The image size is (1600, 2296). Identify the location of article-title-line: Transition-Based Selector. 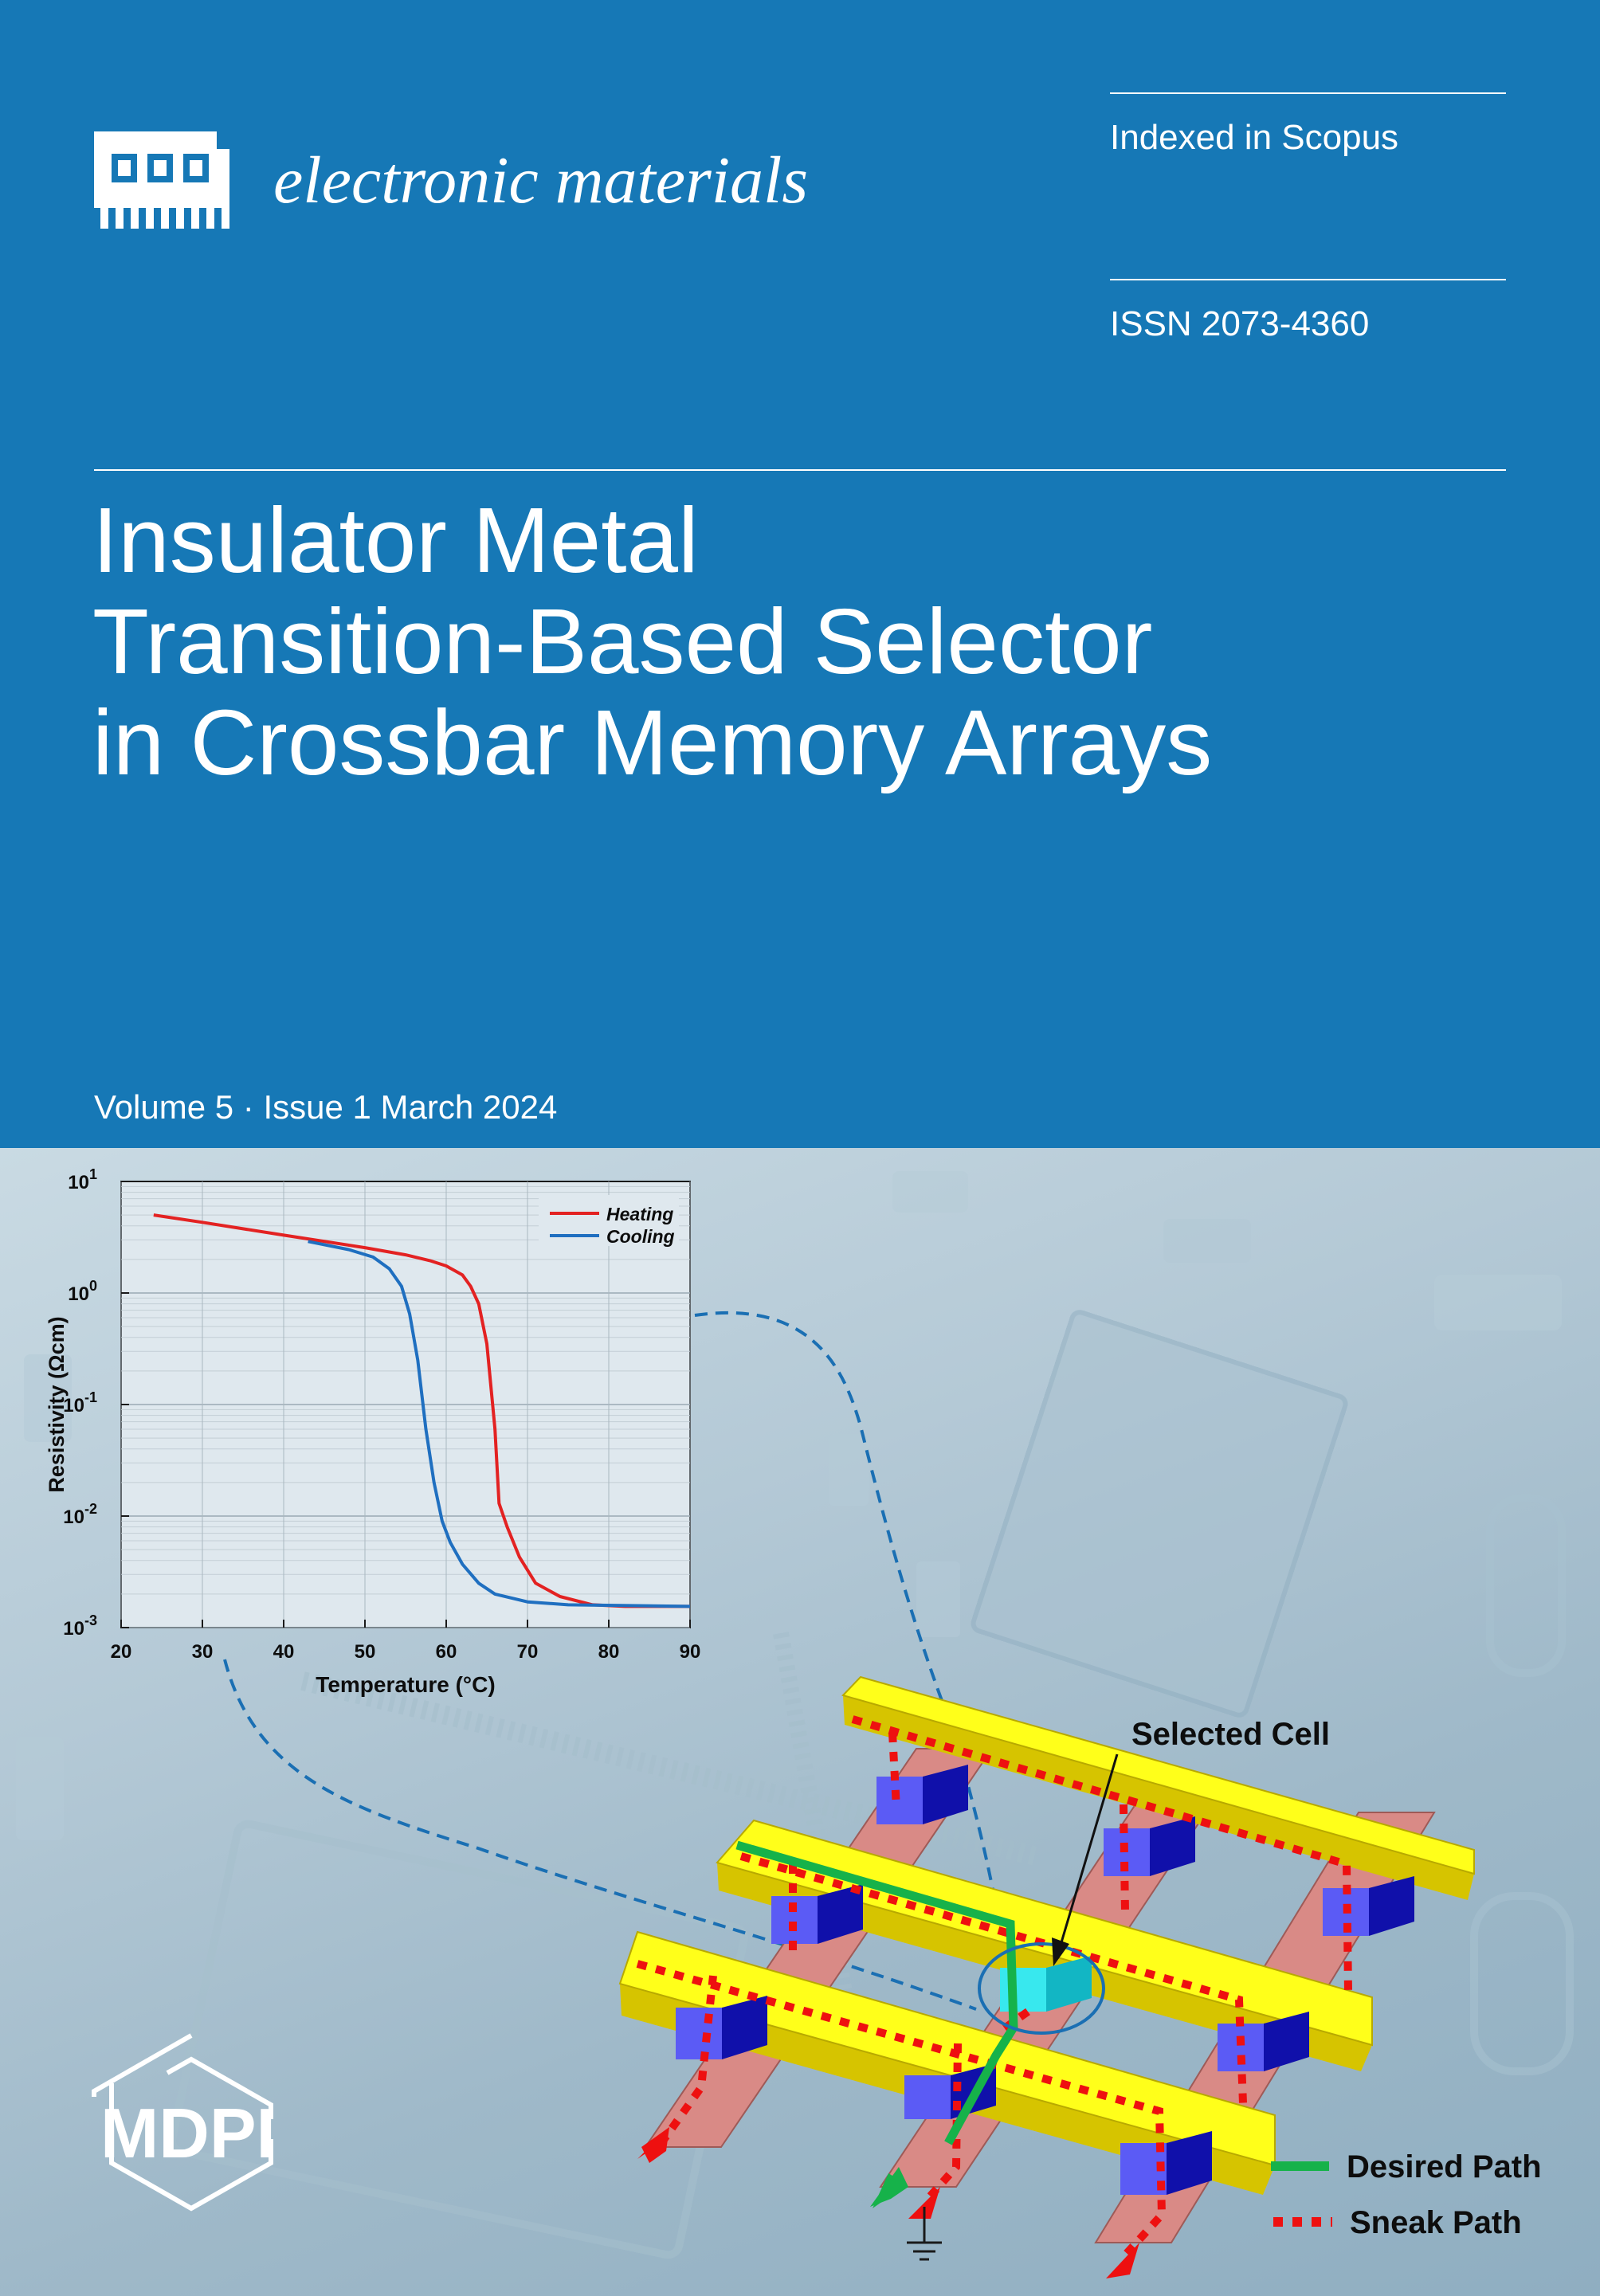
(622, 641).